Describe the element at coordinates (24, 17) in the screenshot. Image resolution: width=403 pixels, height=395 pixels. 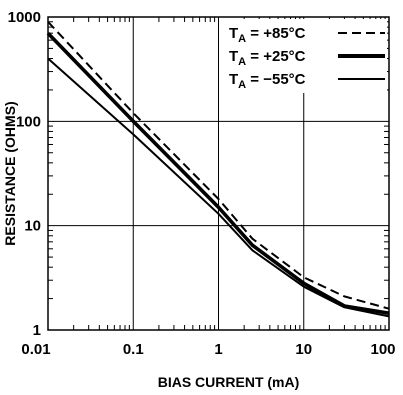
I see `y-tick-label: 1000` at that location.